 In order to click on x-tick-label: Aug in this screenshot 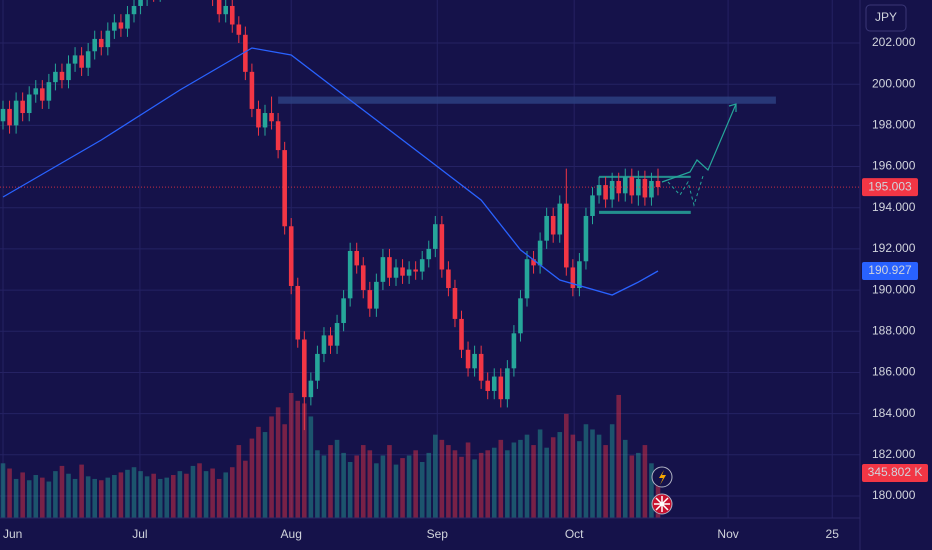, I will do `click(291, 534)`.